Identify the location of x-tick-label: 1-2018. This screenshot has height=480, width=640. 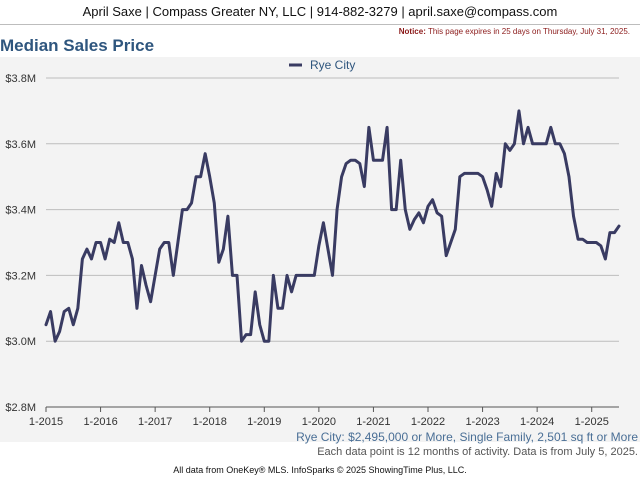
(210, 422).